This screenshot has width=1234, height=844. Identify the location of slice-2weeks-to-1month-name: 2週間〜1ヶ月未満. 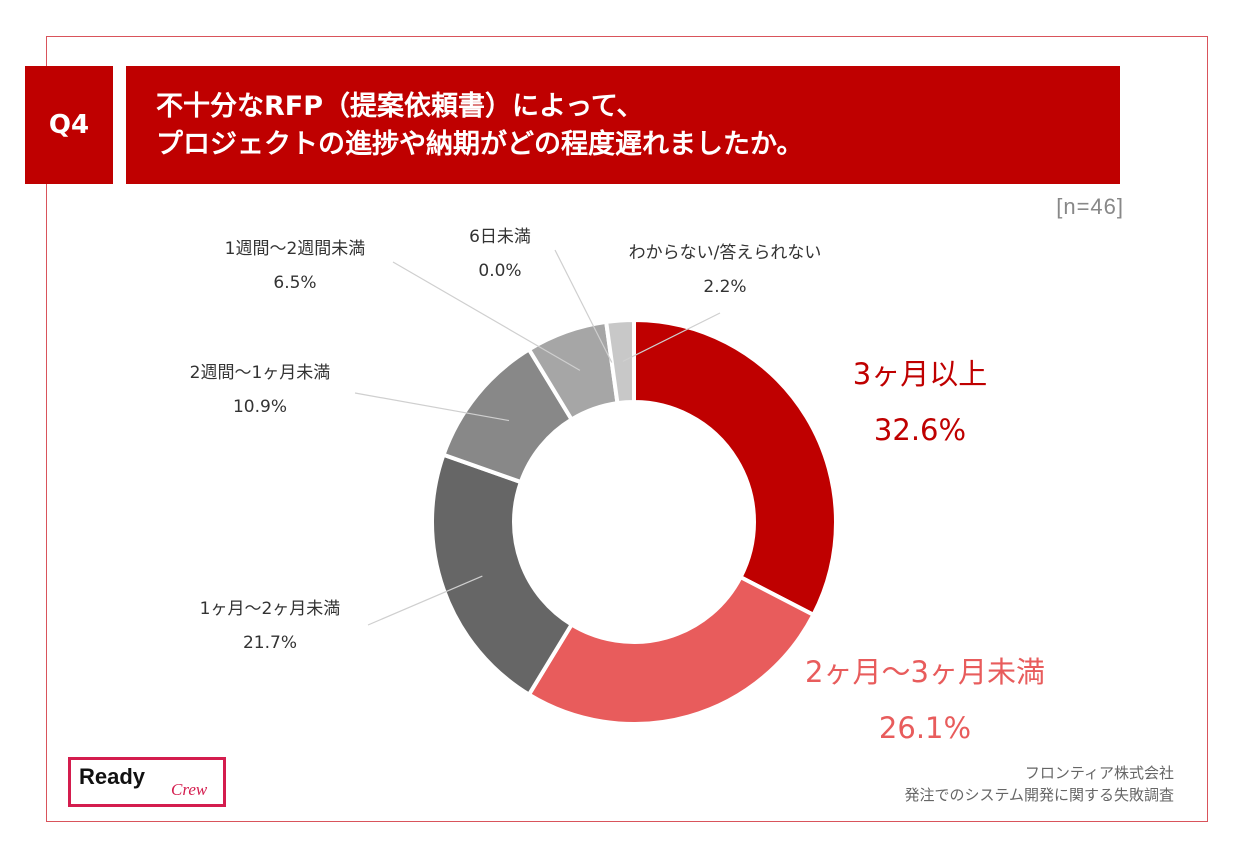
(260, 373).